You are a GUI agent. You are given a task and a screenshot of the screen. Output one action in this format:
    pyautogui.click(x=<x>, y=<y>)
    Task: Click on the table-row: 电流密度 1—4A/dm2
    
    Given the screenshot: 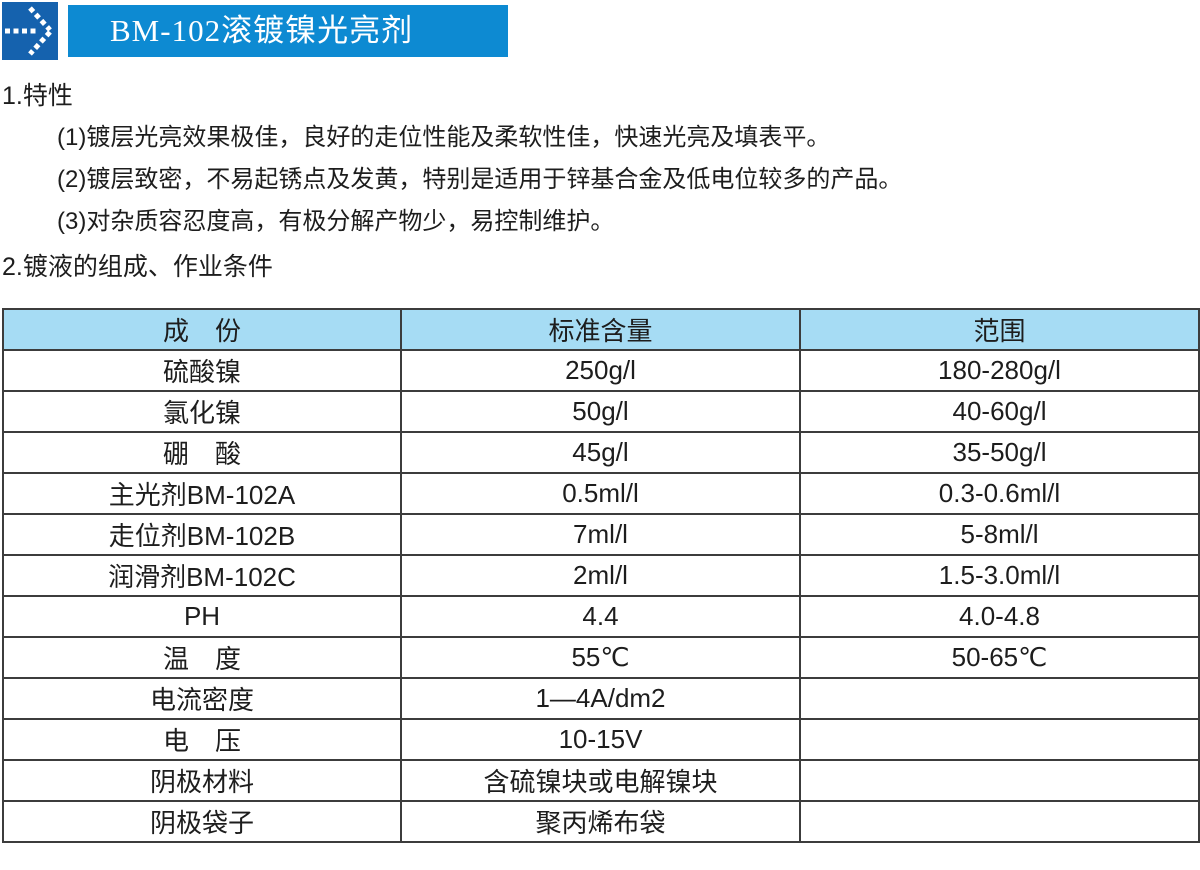 What is the action you would take?
    pyautogui.click(x=601, y=698)
    